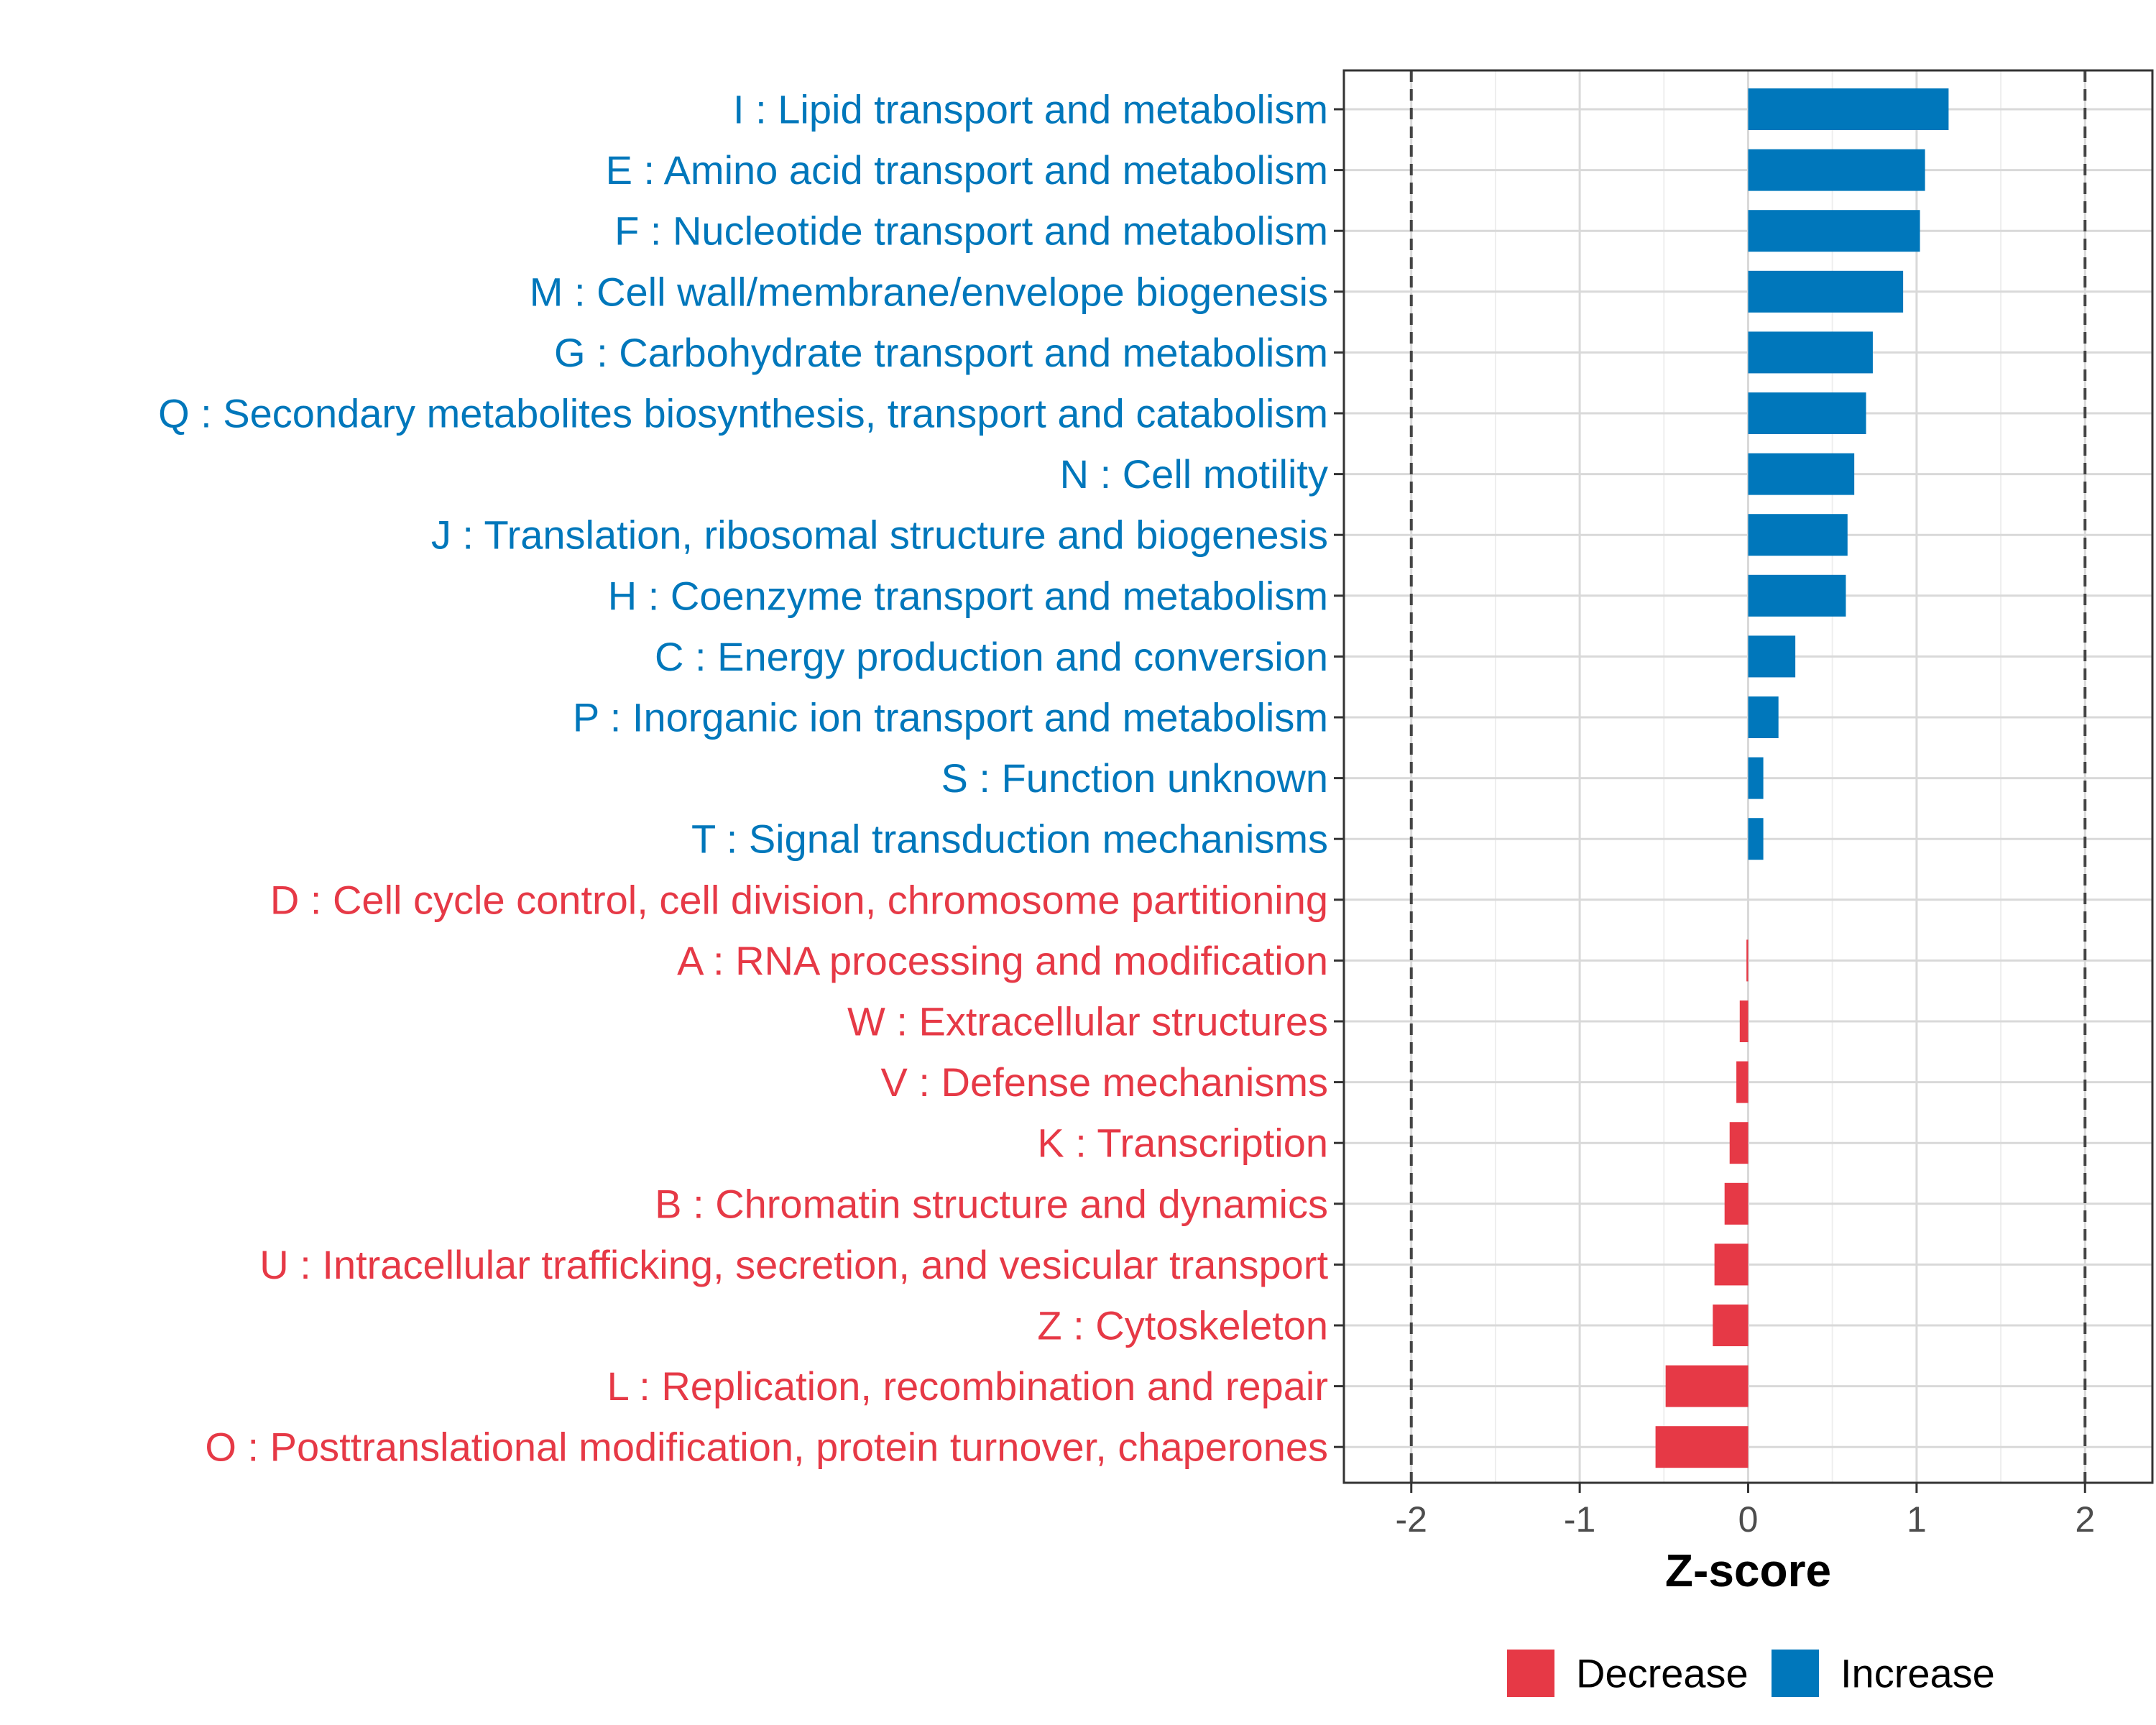 The image size is (2156, 1725). I want to click on x-axis-ticks: -2 -1 0 1 2, so click(1745, 1511).